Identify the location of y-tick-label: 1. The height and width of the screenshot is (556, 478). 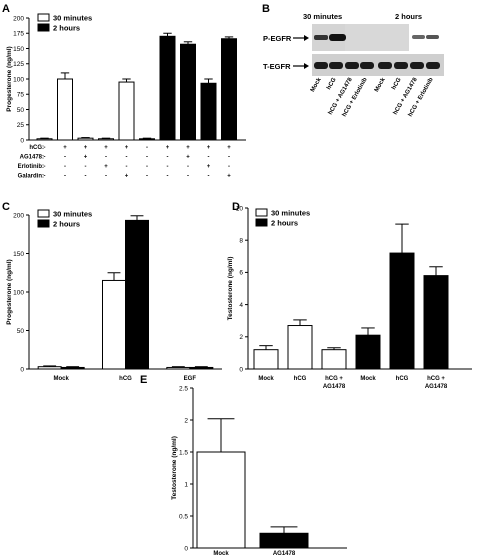
(186, 484).